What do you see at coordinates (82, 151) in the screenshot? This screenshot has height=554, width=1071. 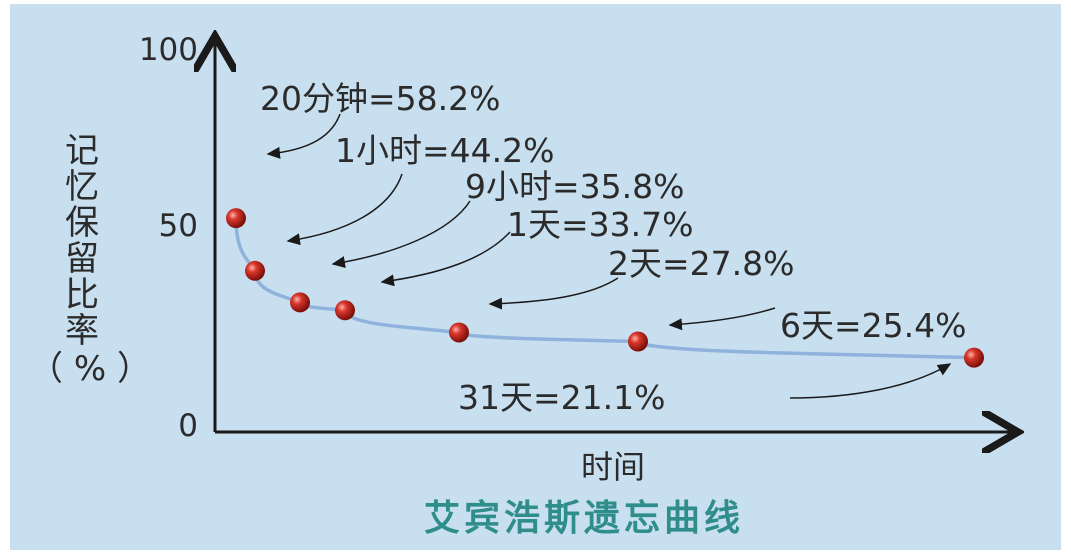 I see `y-label-char: 记` at bounding box center [82, 151].